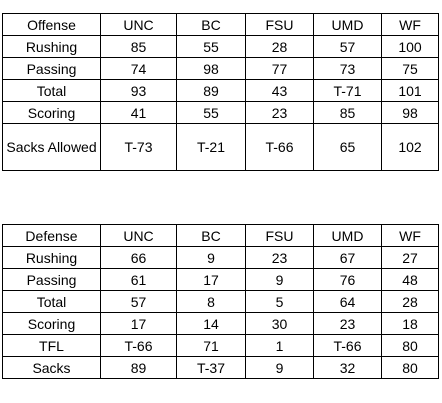 Image resolution: width=442 pixels, height=403 pixels. Describe the element at coordinates (410, 257) in the screenshot. I see `stat-cell: 27` at that location.